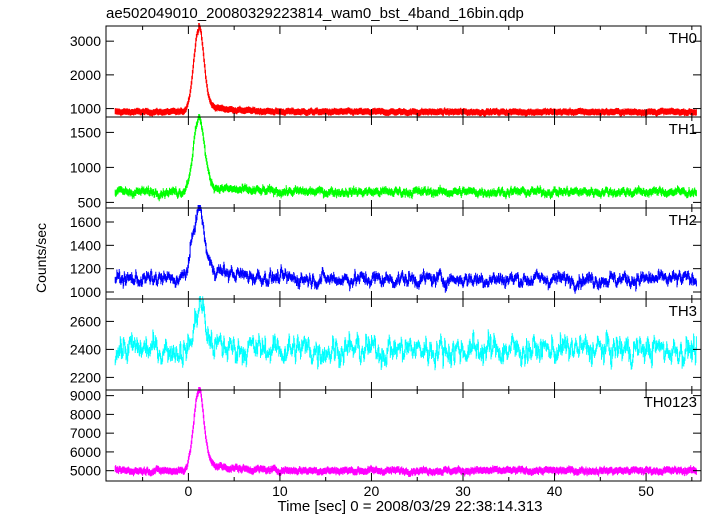 This screenshot has height=516, width=717. What do you see at coordinates (188, 491) in the screenshot?
I see `x-tick-label: 0` at bounding box center [188, 491].